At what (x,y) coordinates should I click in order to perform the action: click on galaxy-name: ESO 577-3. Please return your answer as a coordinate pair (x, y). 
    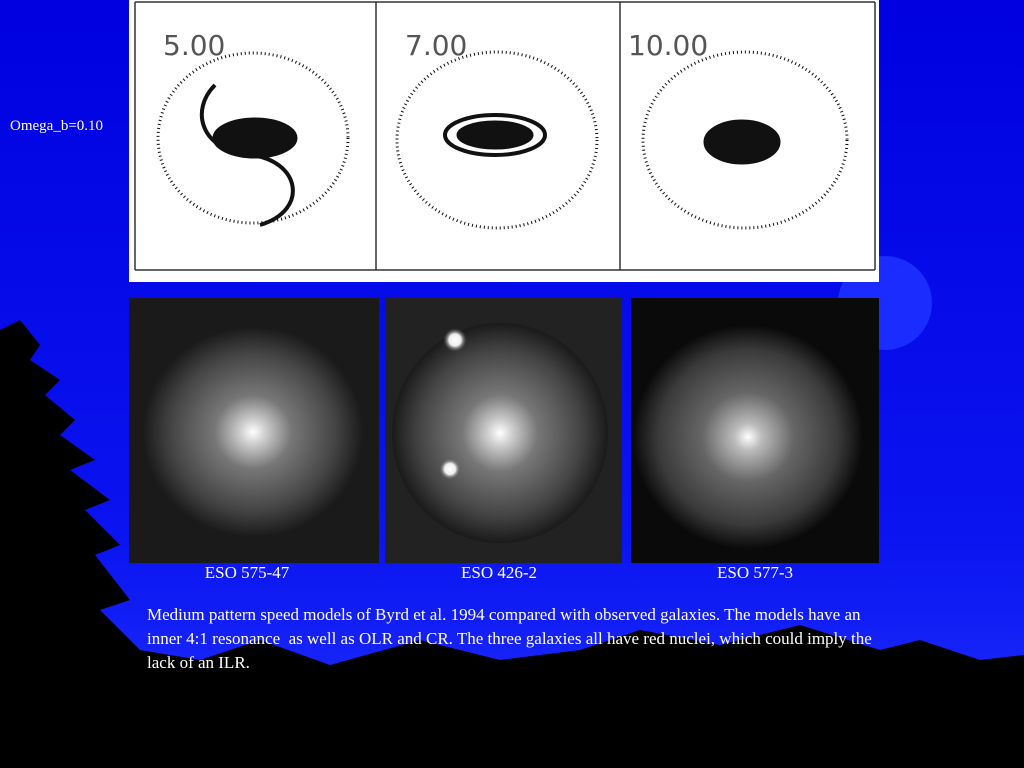
    Looking at the image, I should click on (755, 572).